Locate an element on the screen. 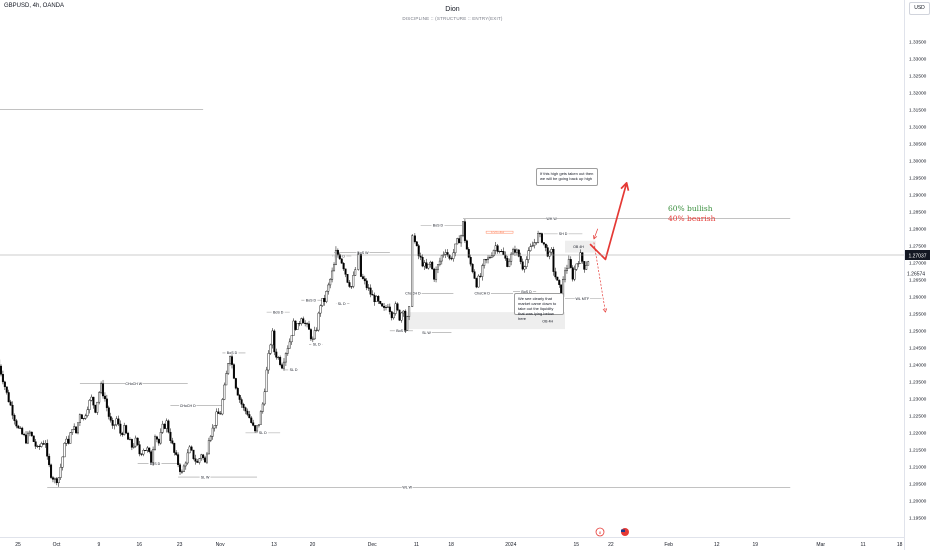 This screenshot has width=932, height=555. x-tick-label: 18 is located at coordinates (900, 545).